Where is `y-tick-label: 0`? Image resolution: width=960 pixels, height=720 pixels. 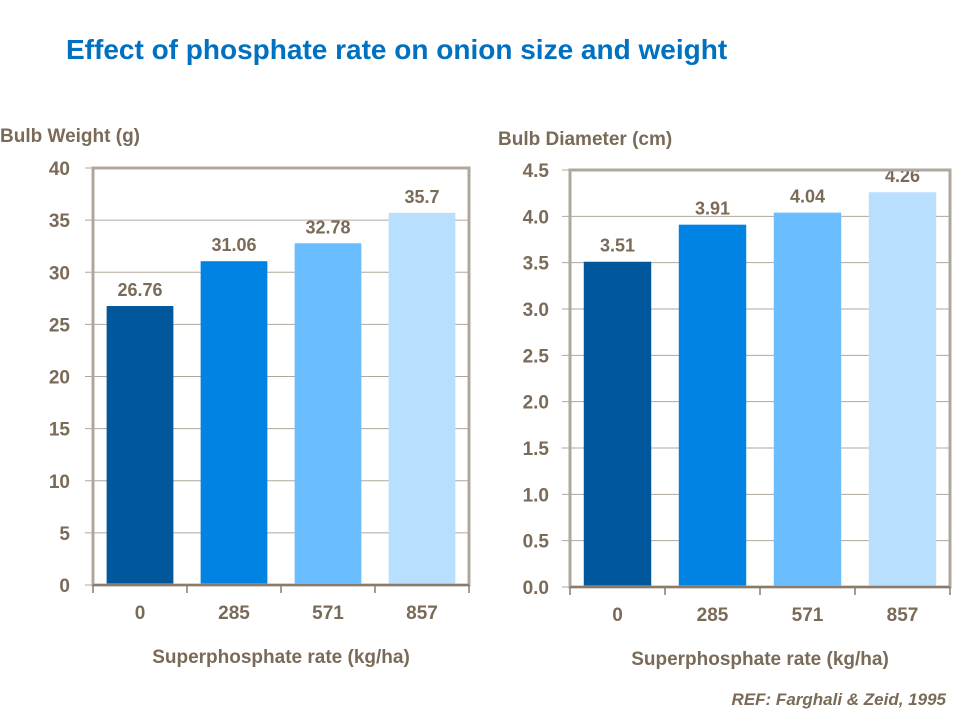
y-tick-label: 0 is located at coordinates (64, 586).